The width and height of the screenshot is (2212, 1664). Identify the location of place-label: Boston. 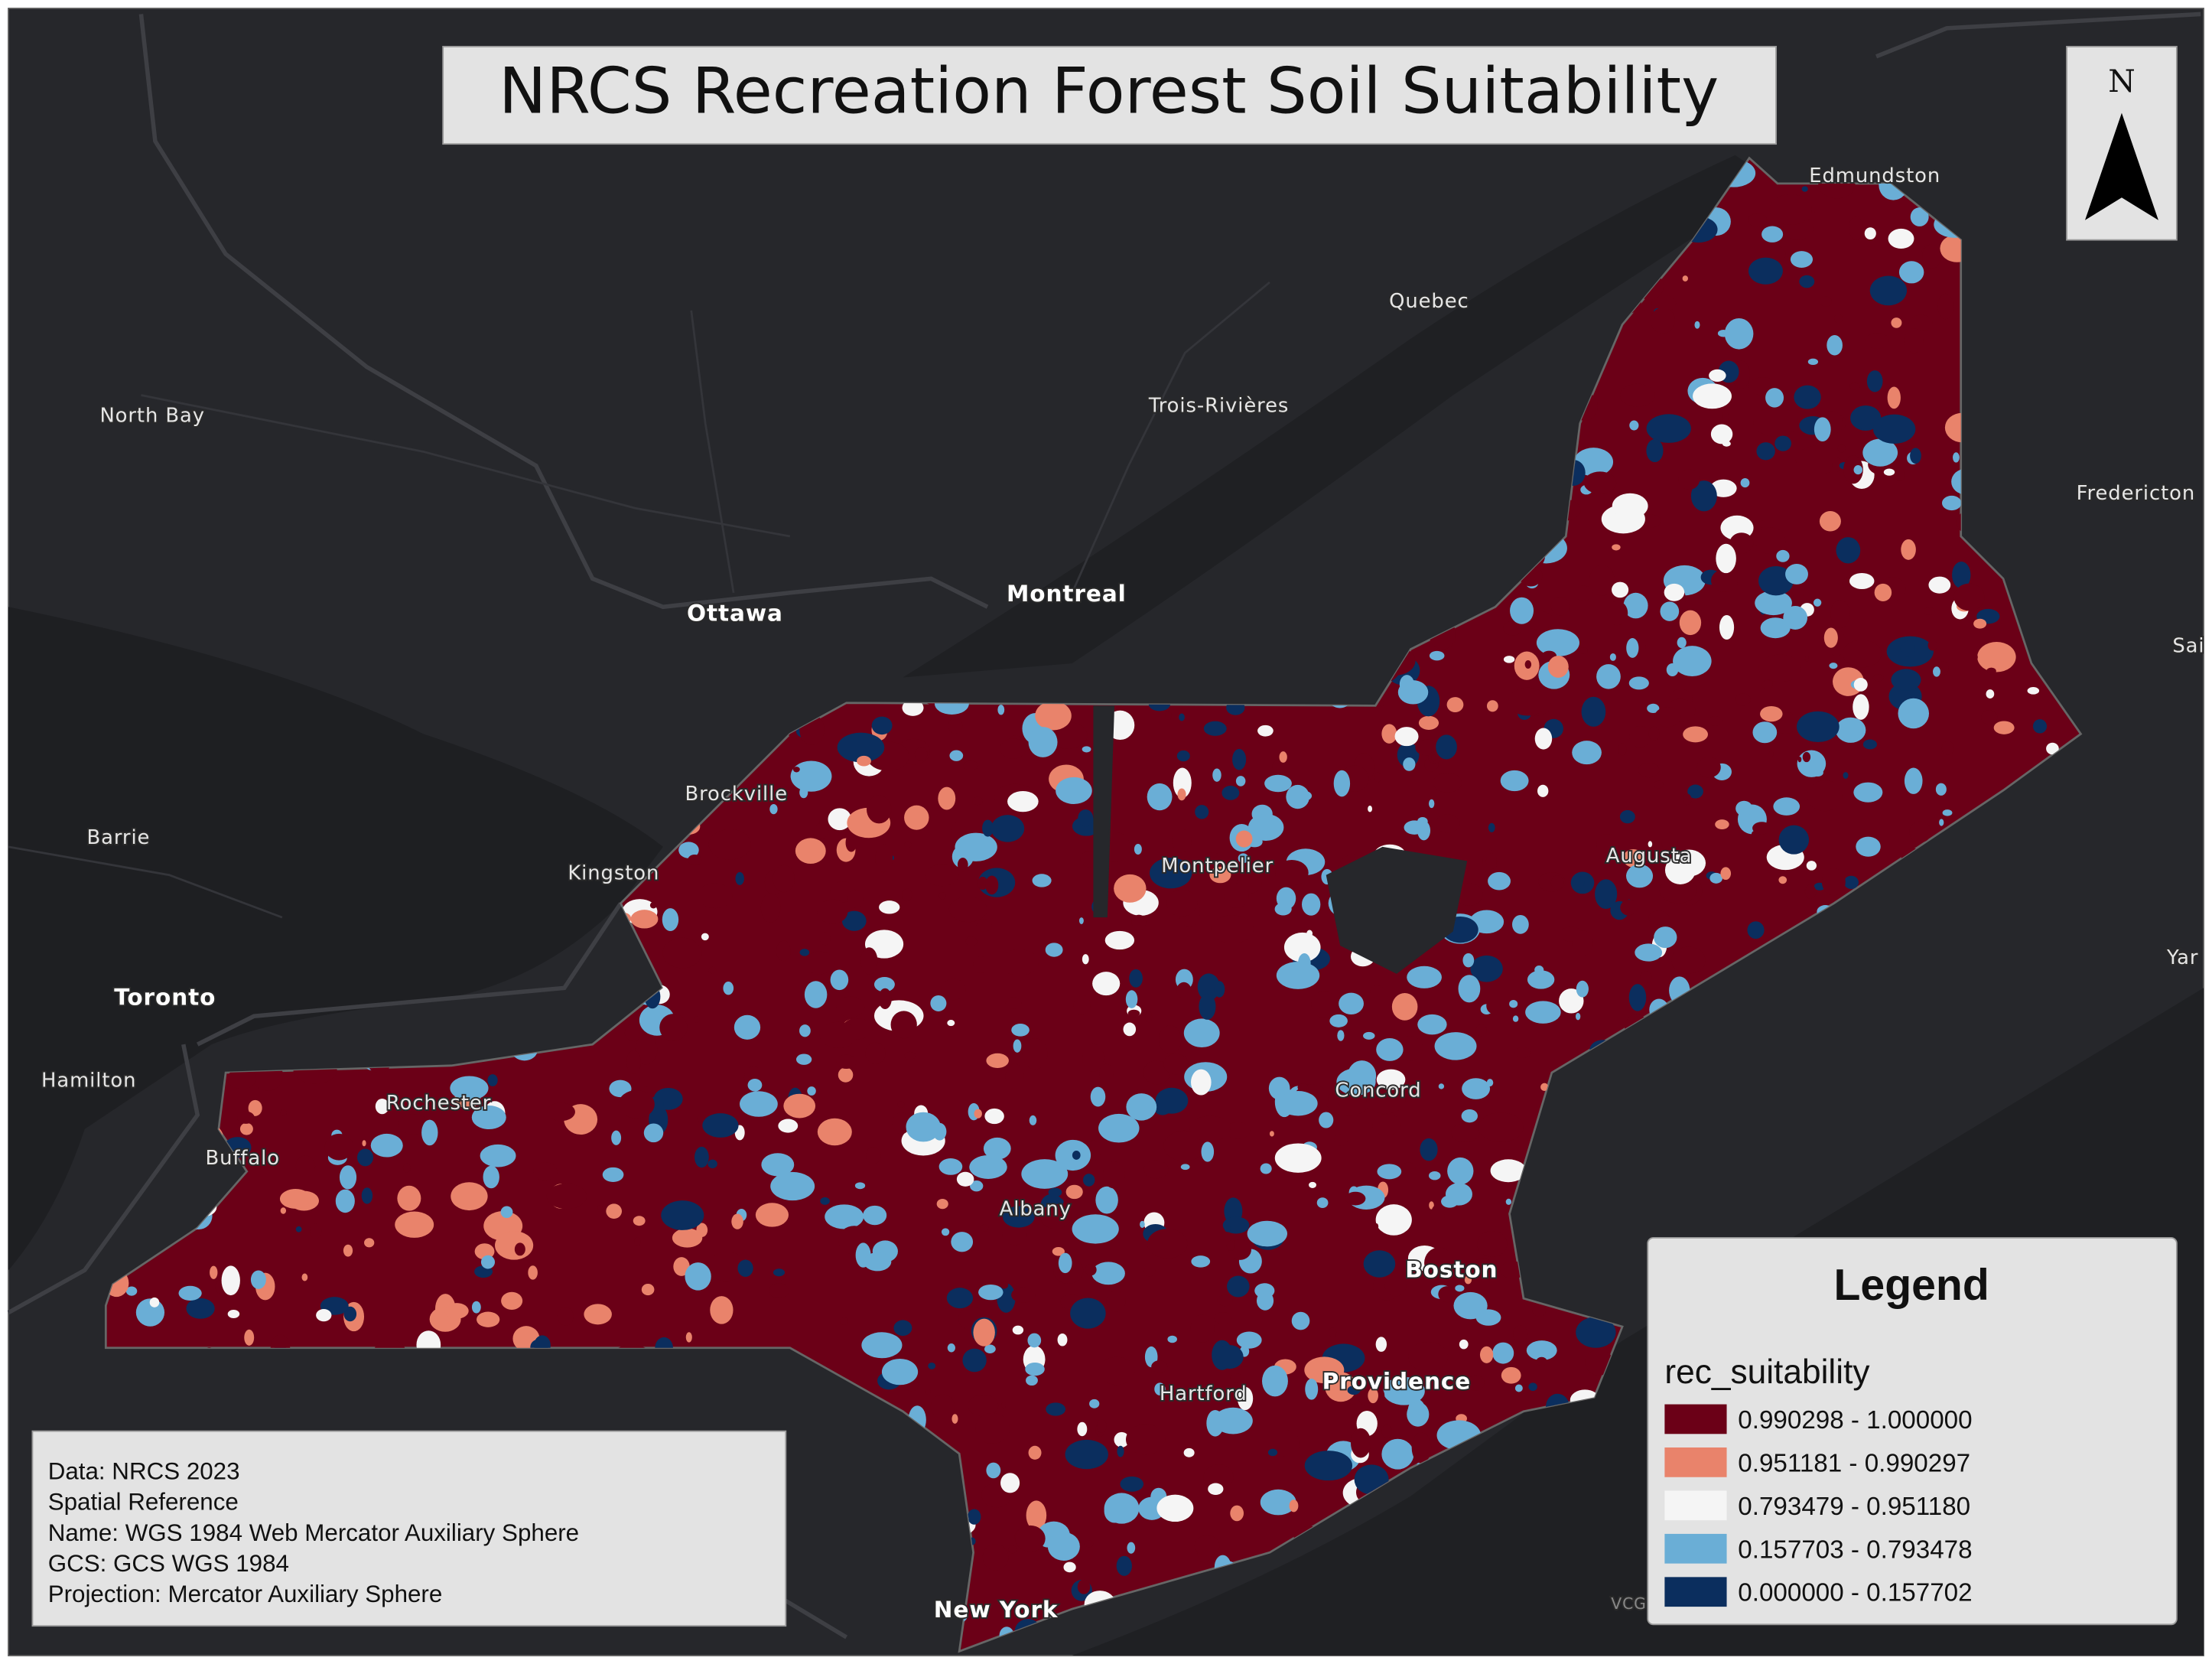
(1451, 1270).